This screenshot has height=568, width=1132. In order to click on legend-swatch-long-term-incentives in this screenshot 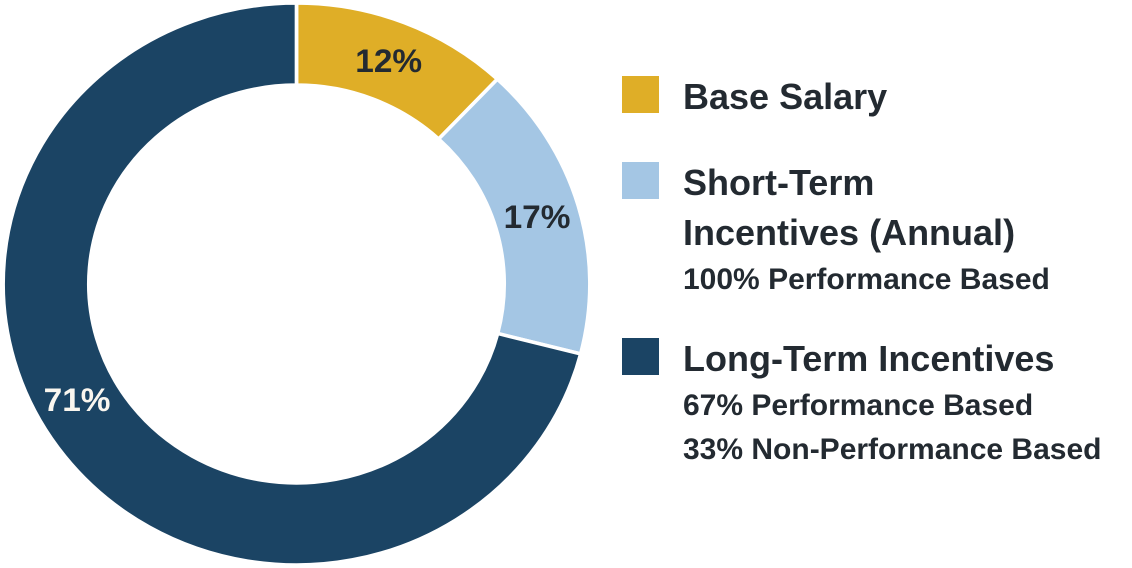, I will do `click(640, 356)`.